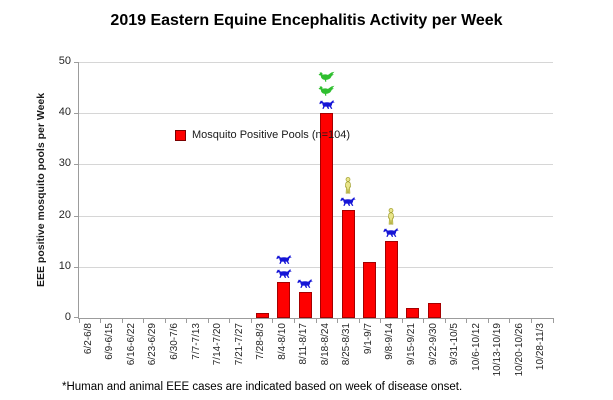 This screenshot has width=613, height=400. What do you see at coordinates (88, 339) in the screenshot?
I see `x-tick-label: 6/2-6/8` at bounding box center [88, 339].